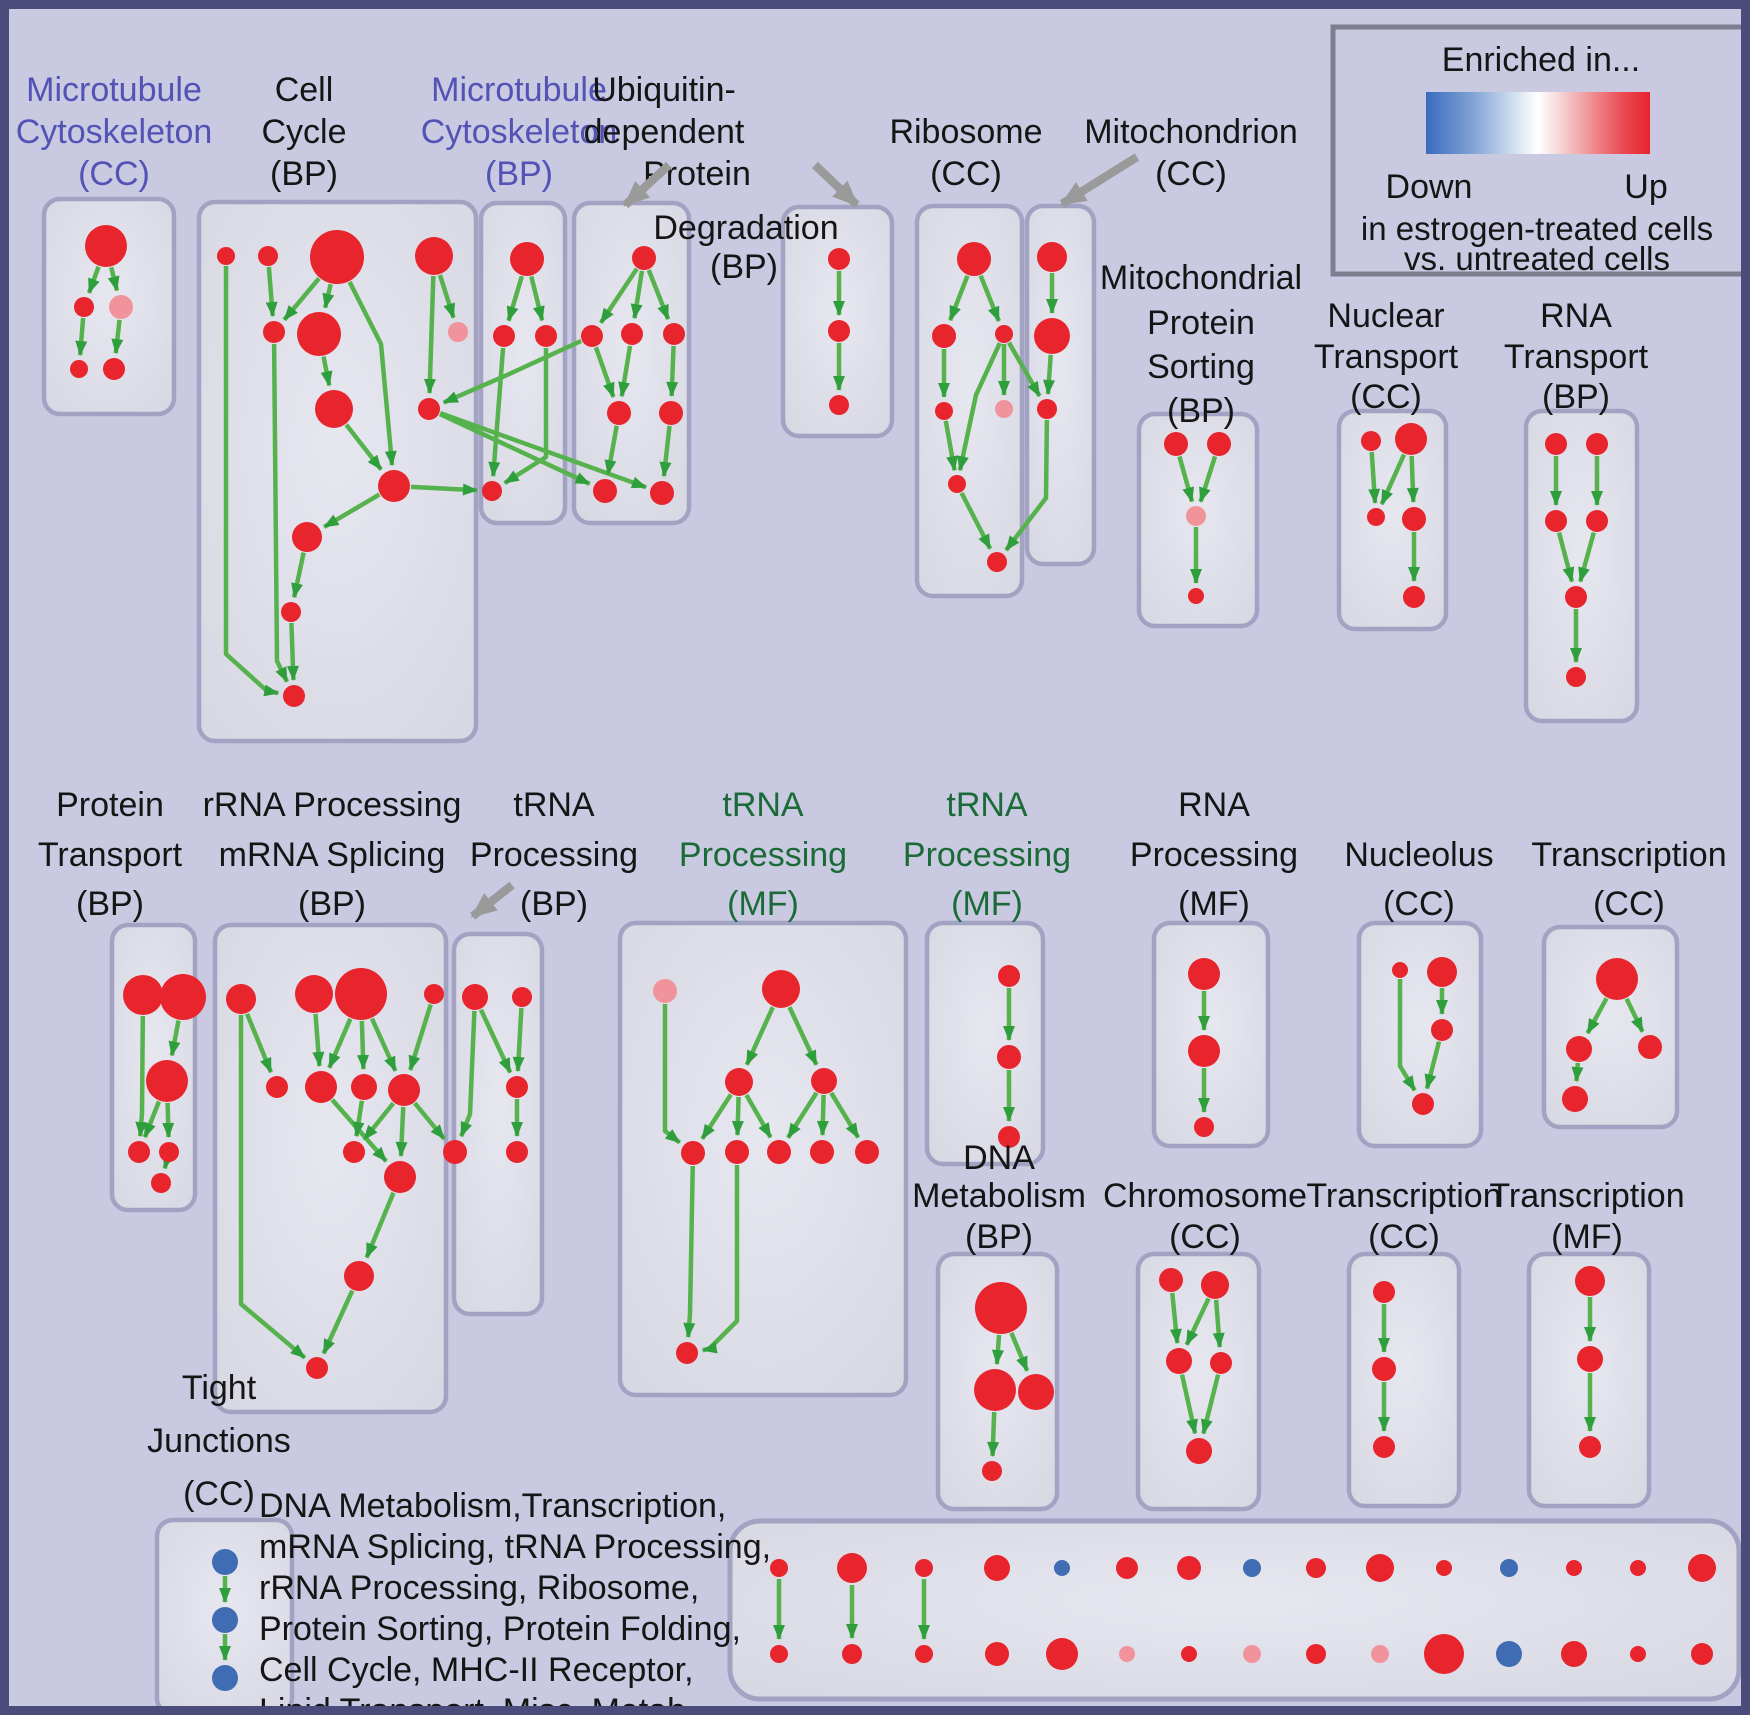  Describe the element at coordinates (1386, 357) in the screenshot. I see `cluster-label-nt-line1: Transport` at that location.